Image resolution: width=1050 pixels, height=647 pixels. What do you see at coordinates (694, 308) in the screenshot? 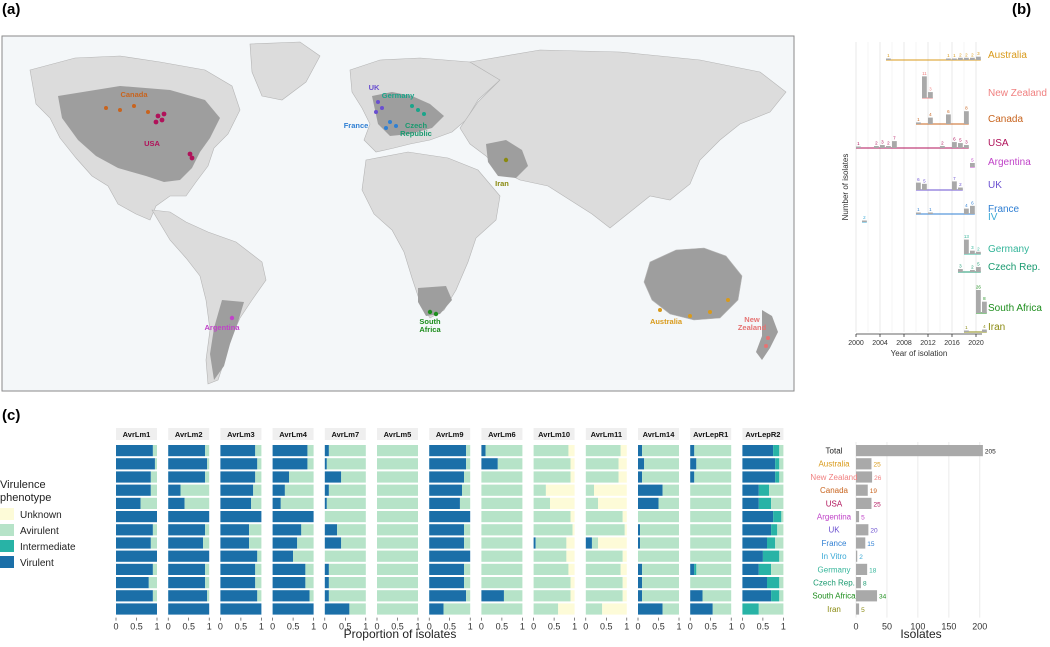
I see `isolate-dots-australia` at bounding box center [694, 308].